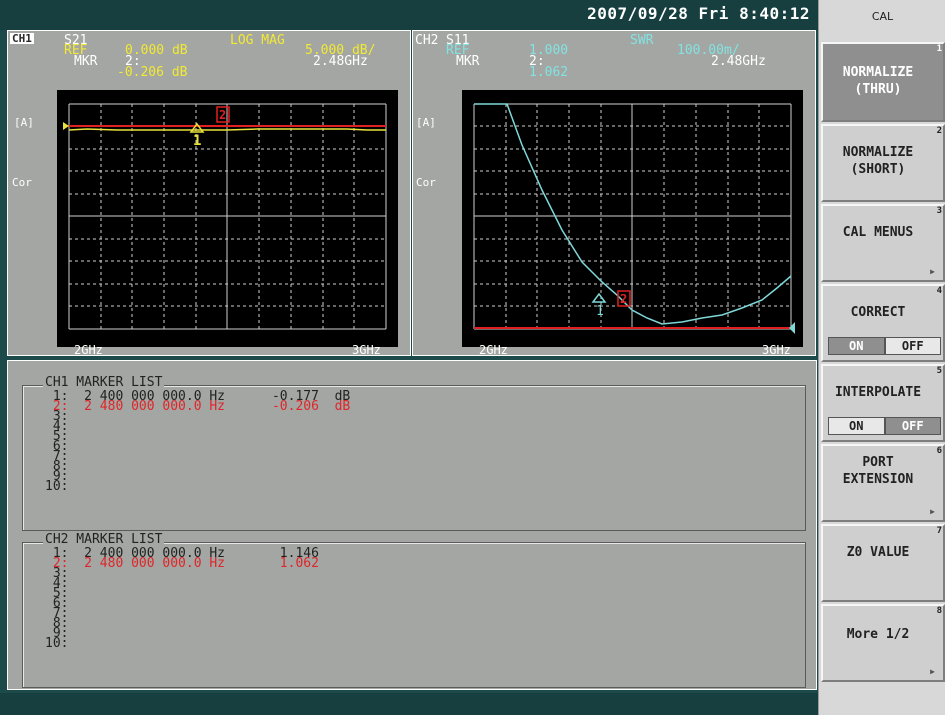 The width and height of the screenshot is (945, 715). What do you see at coordinates (939, 611) in the screenshot?
I see `softkey-number: 8` at bounding box center [939, 611].